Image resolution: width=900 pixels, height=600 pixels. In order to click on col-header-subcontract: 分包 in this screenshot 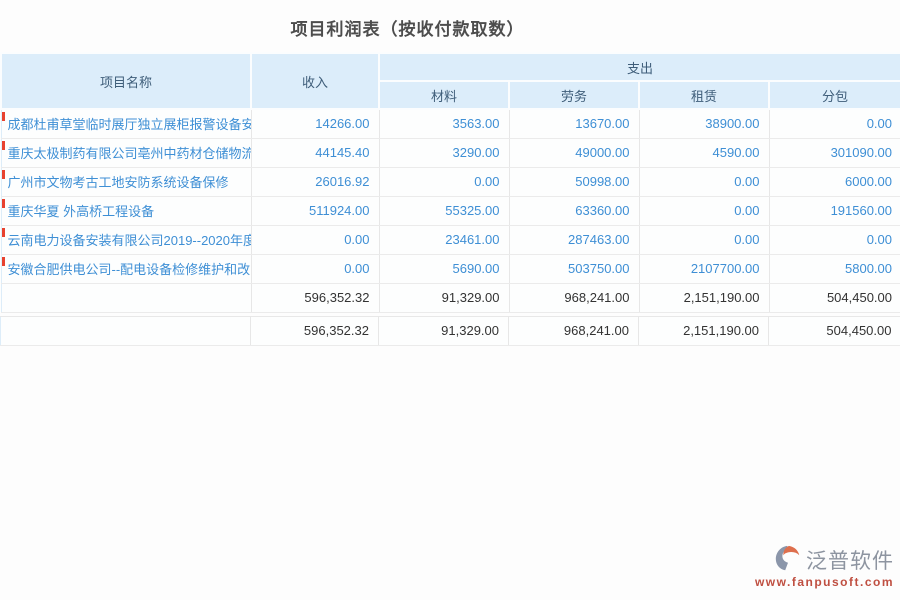, I will do `click(833, 95)`.